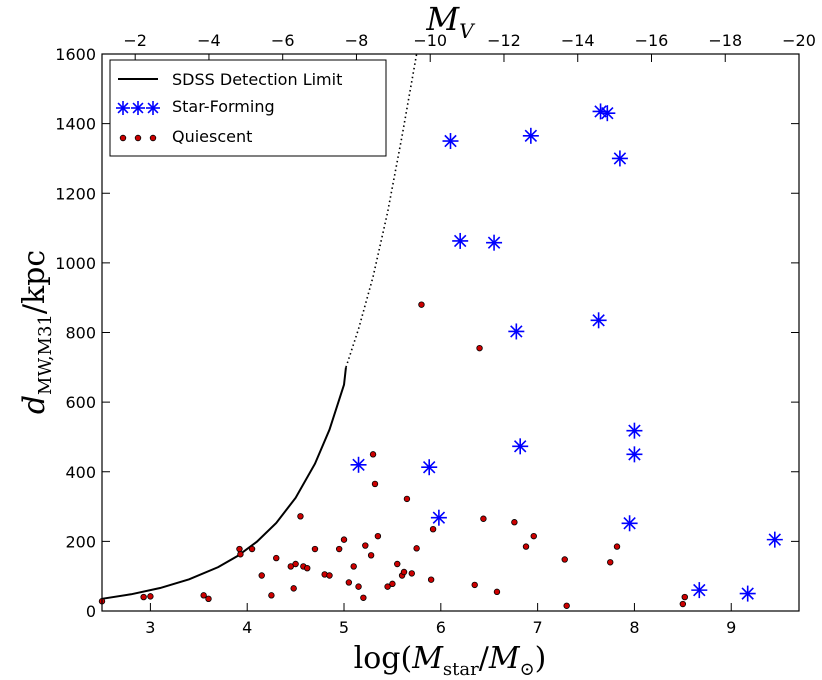  What do you see at coordinates (257, 79) in the screenshot?
I see `legend-label-sdss: SDSS Detection Limit` at bounding box center [257, 79].